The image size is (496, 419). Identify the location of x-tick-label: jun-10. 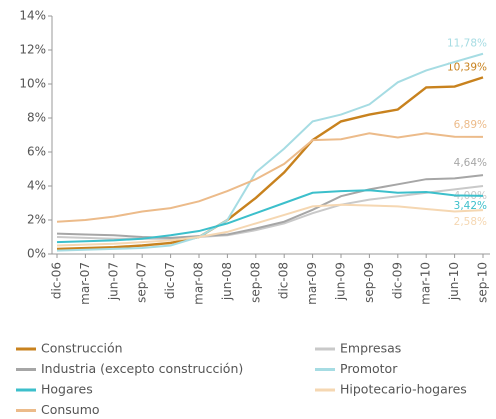
(454, 281).